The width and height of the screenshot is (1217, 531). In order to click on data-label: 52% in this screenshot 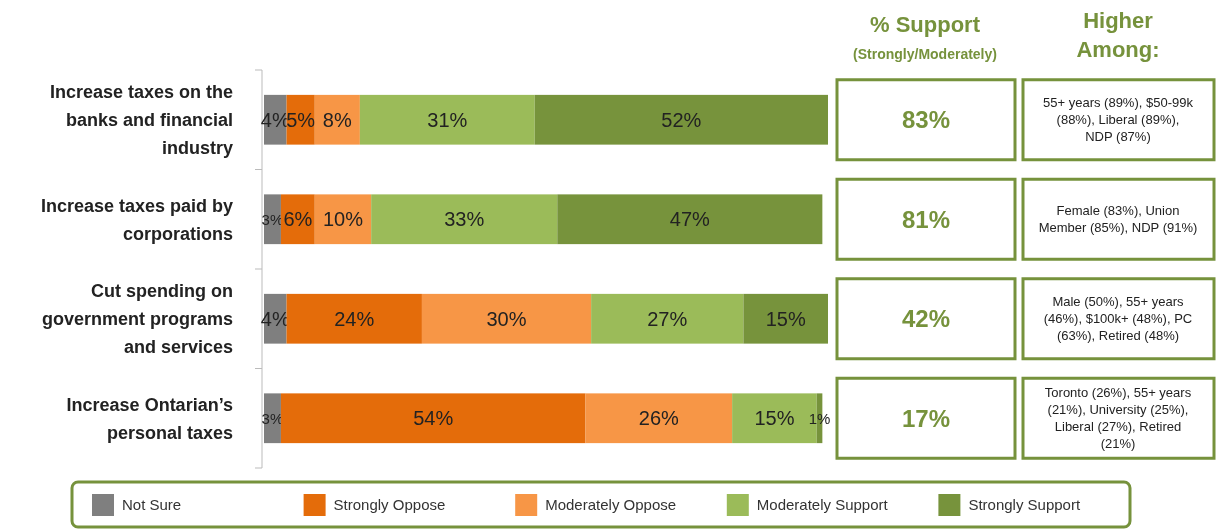, I will do `click(681, 119)`.